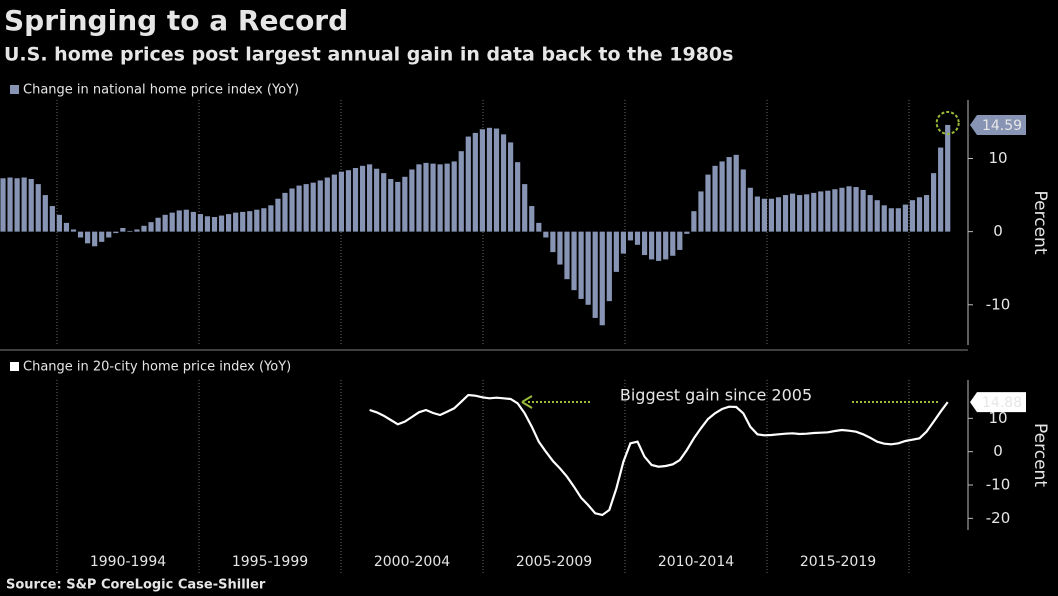 This screenshot has height=596, width=1058. Describe the element at coordinates (270, 562) in the screenshot. I see `x-tick-label: 1995-1999` at that location.